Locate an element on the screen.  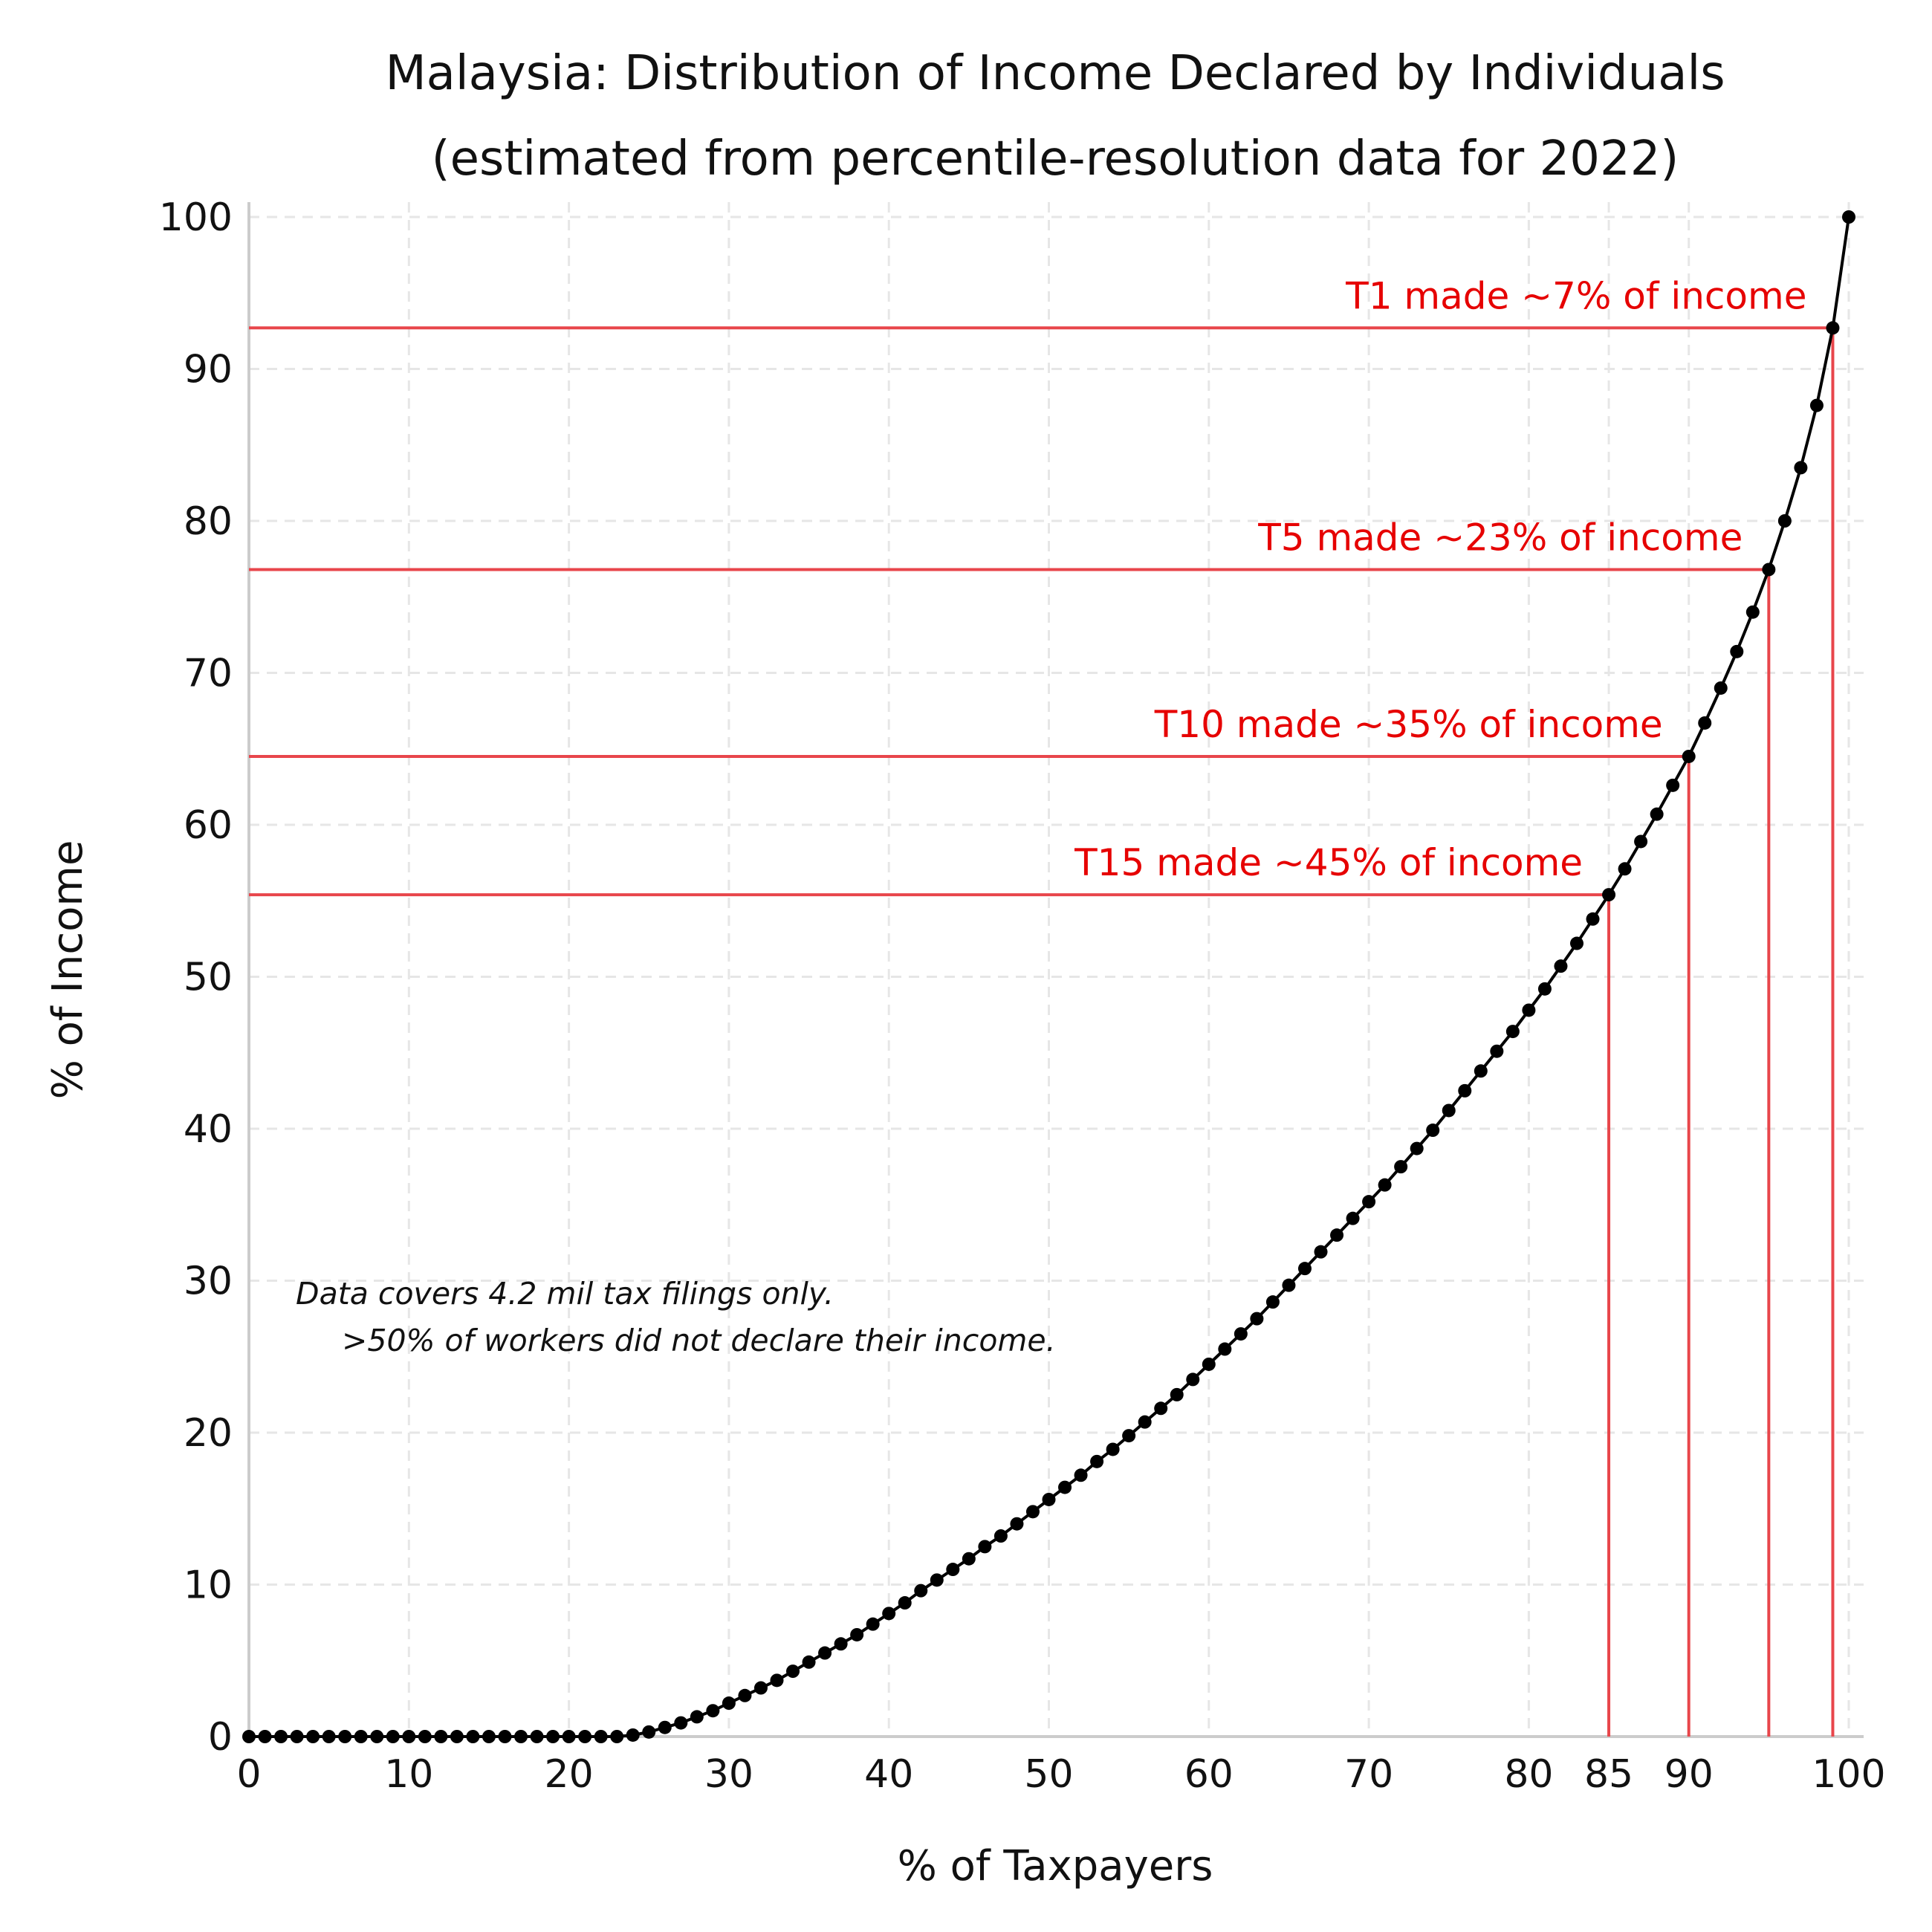
y-tick-label-80: 80 is located at coordinates (208, 521).